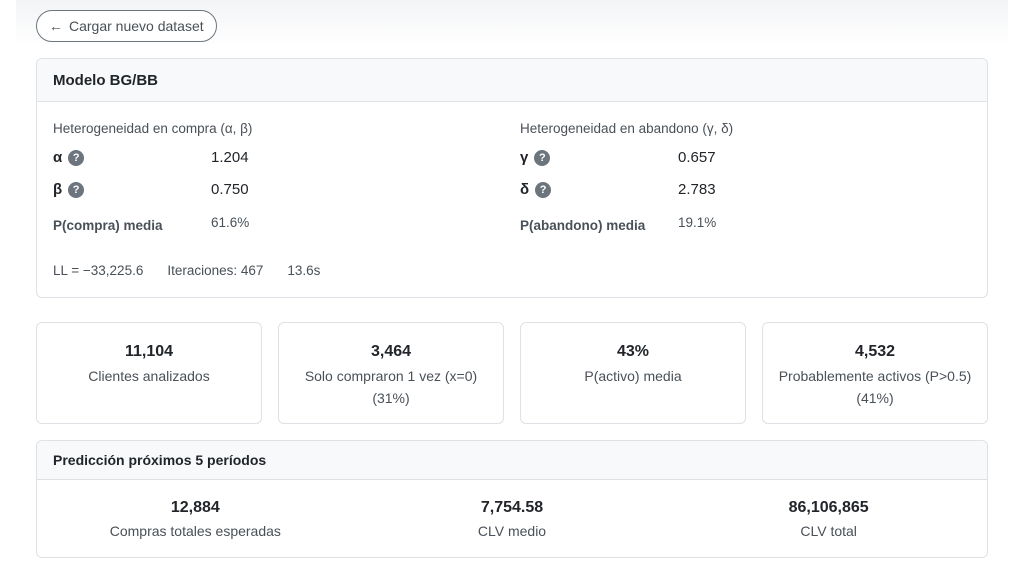 Image resolution: width=1024 pixels, height=574 pixels. Describe the element at coordinates (524, 157) in the screenshot. I see `param-symbol: γ` at that location.